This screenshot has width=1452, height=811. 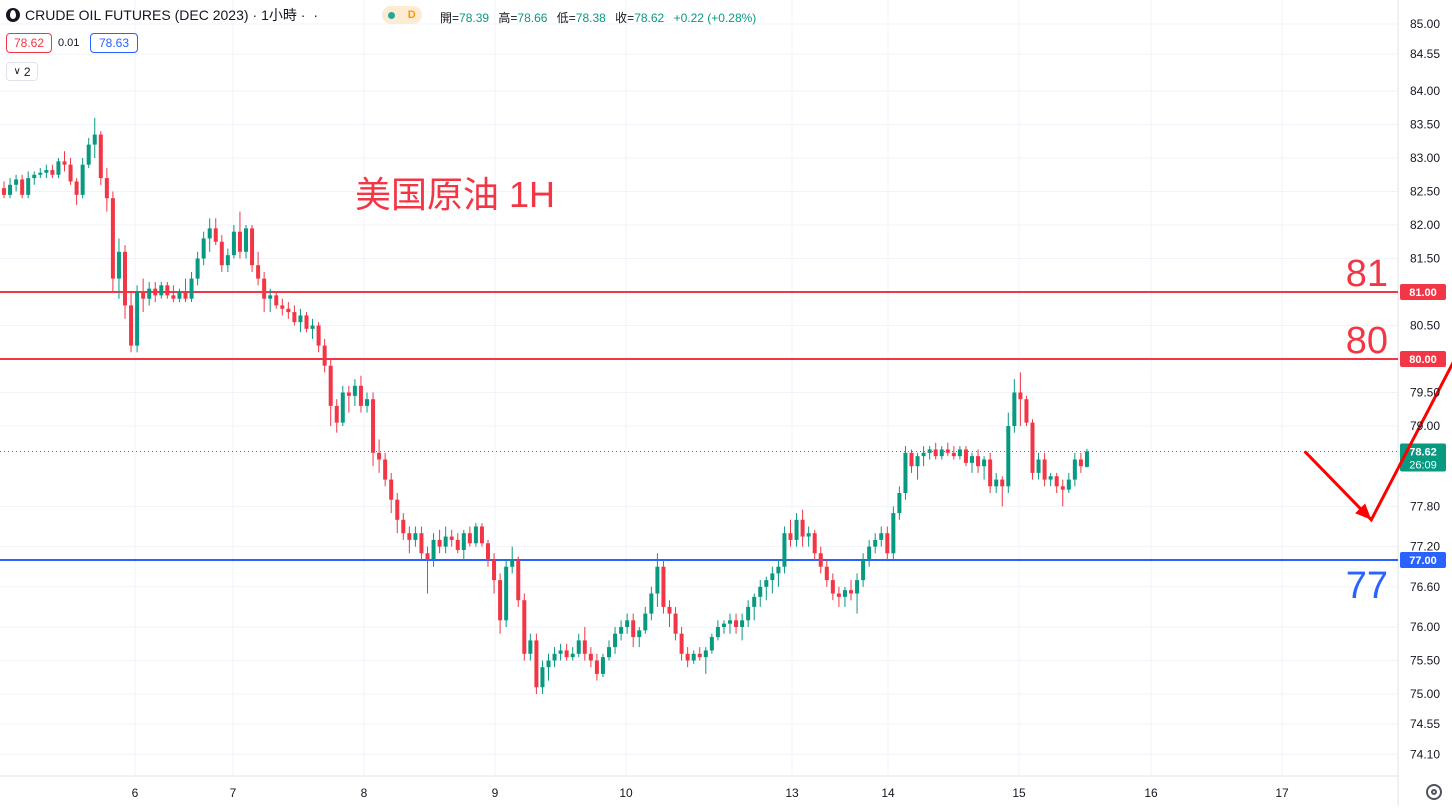 I want to click on arrow-head-down-icon, so click(x=1363, y=511).